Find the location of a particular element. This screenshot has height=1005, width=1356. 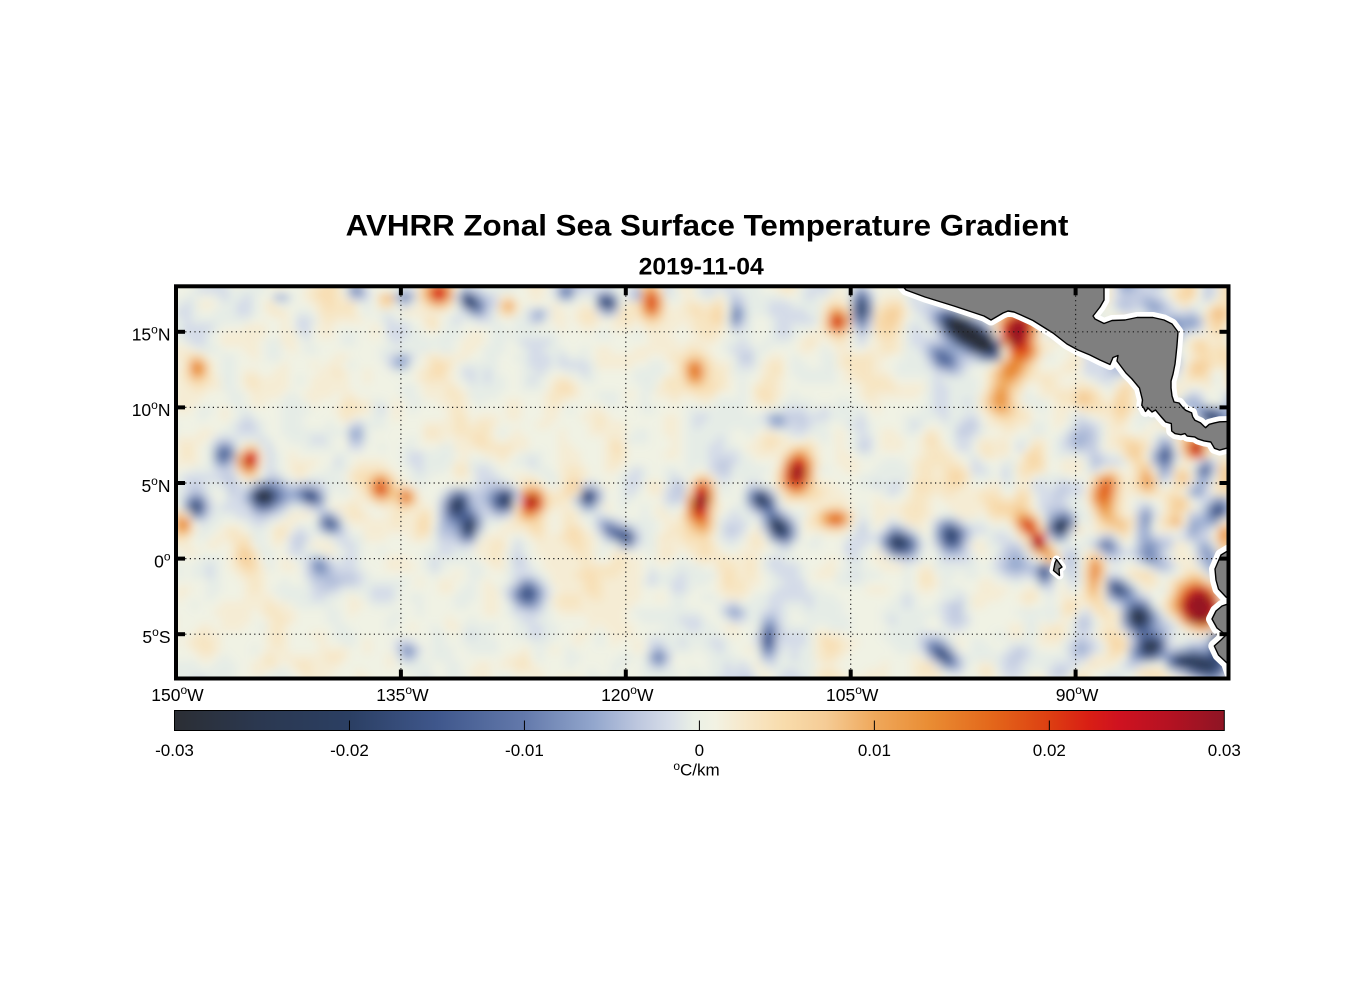

svg-text: 90oW is located at coordinates (1077, 694).